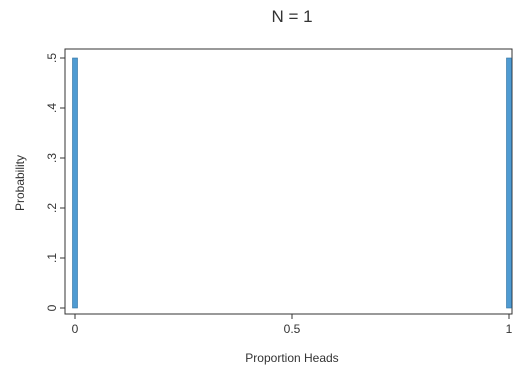  I want to click on x-tick-label: 0.5, so click(292, 329).